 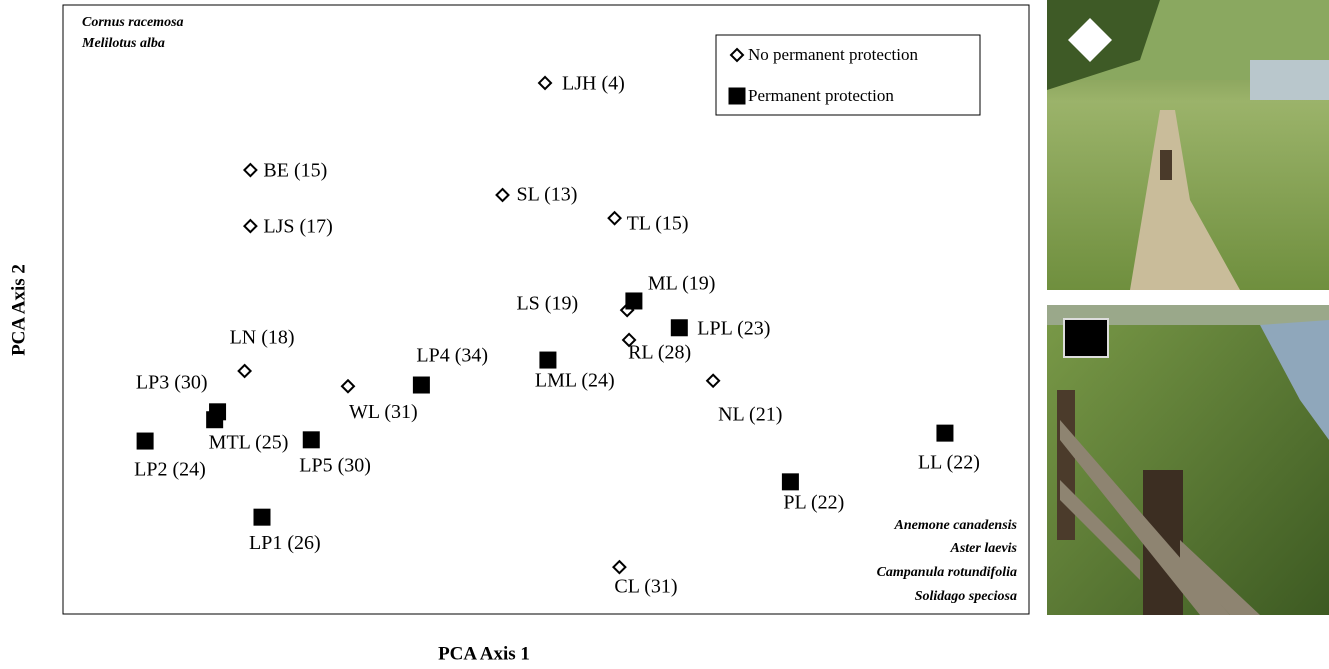 What do you see at coordinates (172, 382) in the screenshot?
I see `point-label: LP3 (30)` at bounding box center [172, 382].